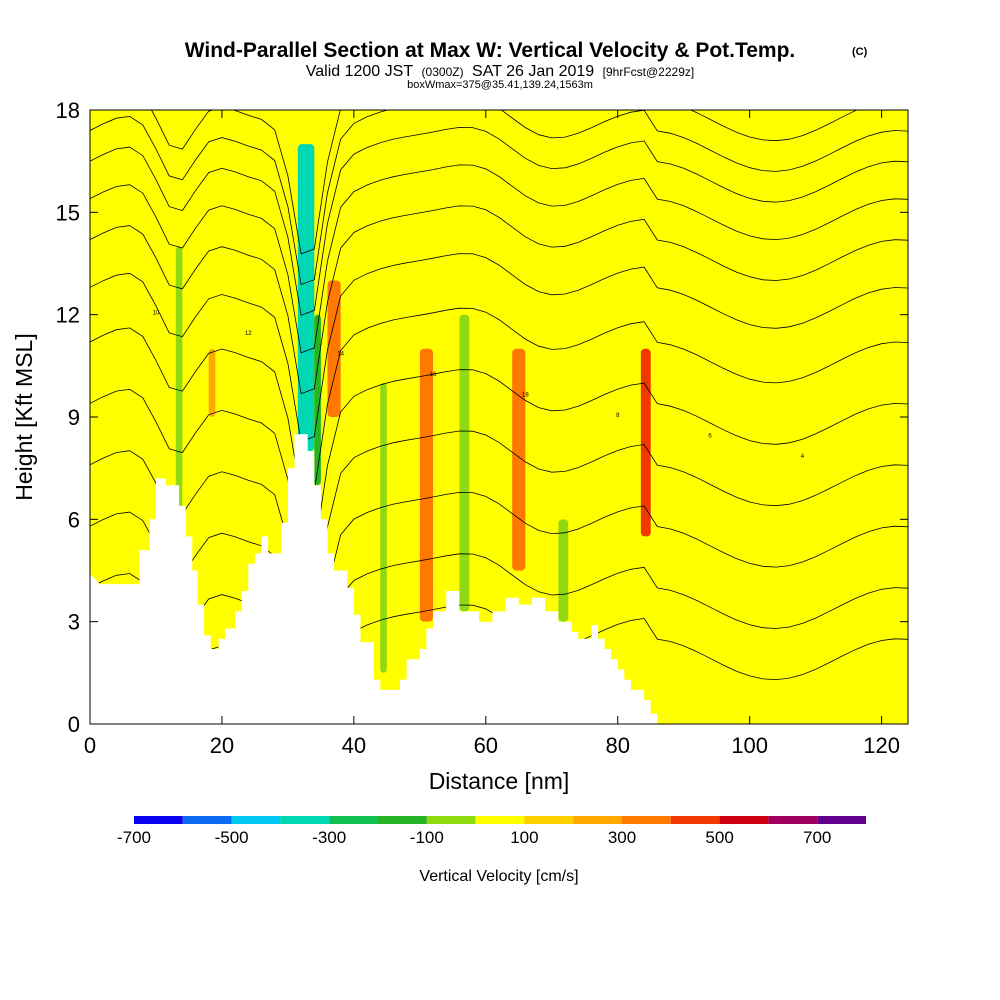 This screenshot has height=1000, width=1000. I want to click on theta-contour-label: 16, so click(433, 375).